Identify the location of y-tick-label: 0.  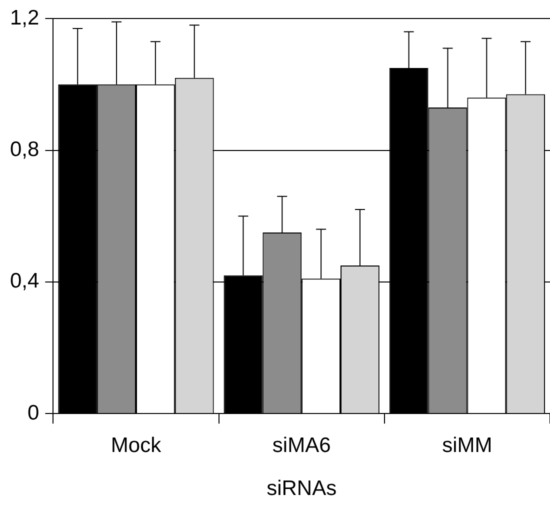
(34, 412).